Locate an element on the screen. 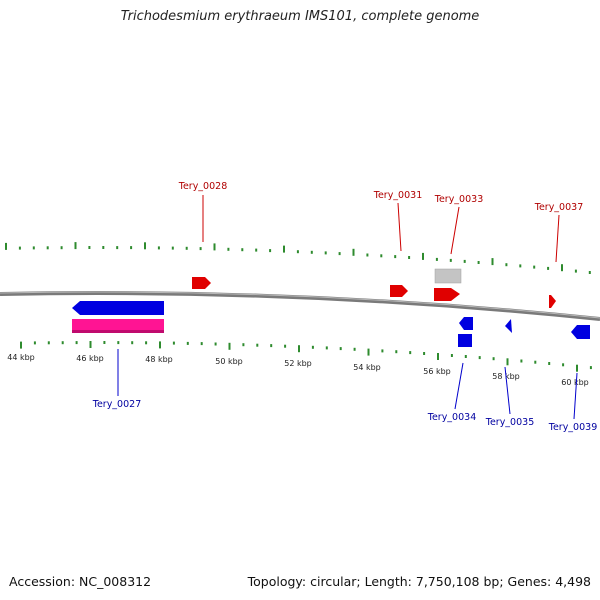 This screenshot has width=600, height=600. scale-label-56kbp: 56 kbp is located at coordinates (437, 371).